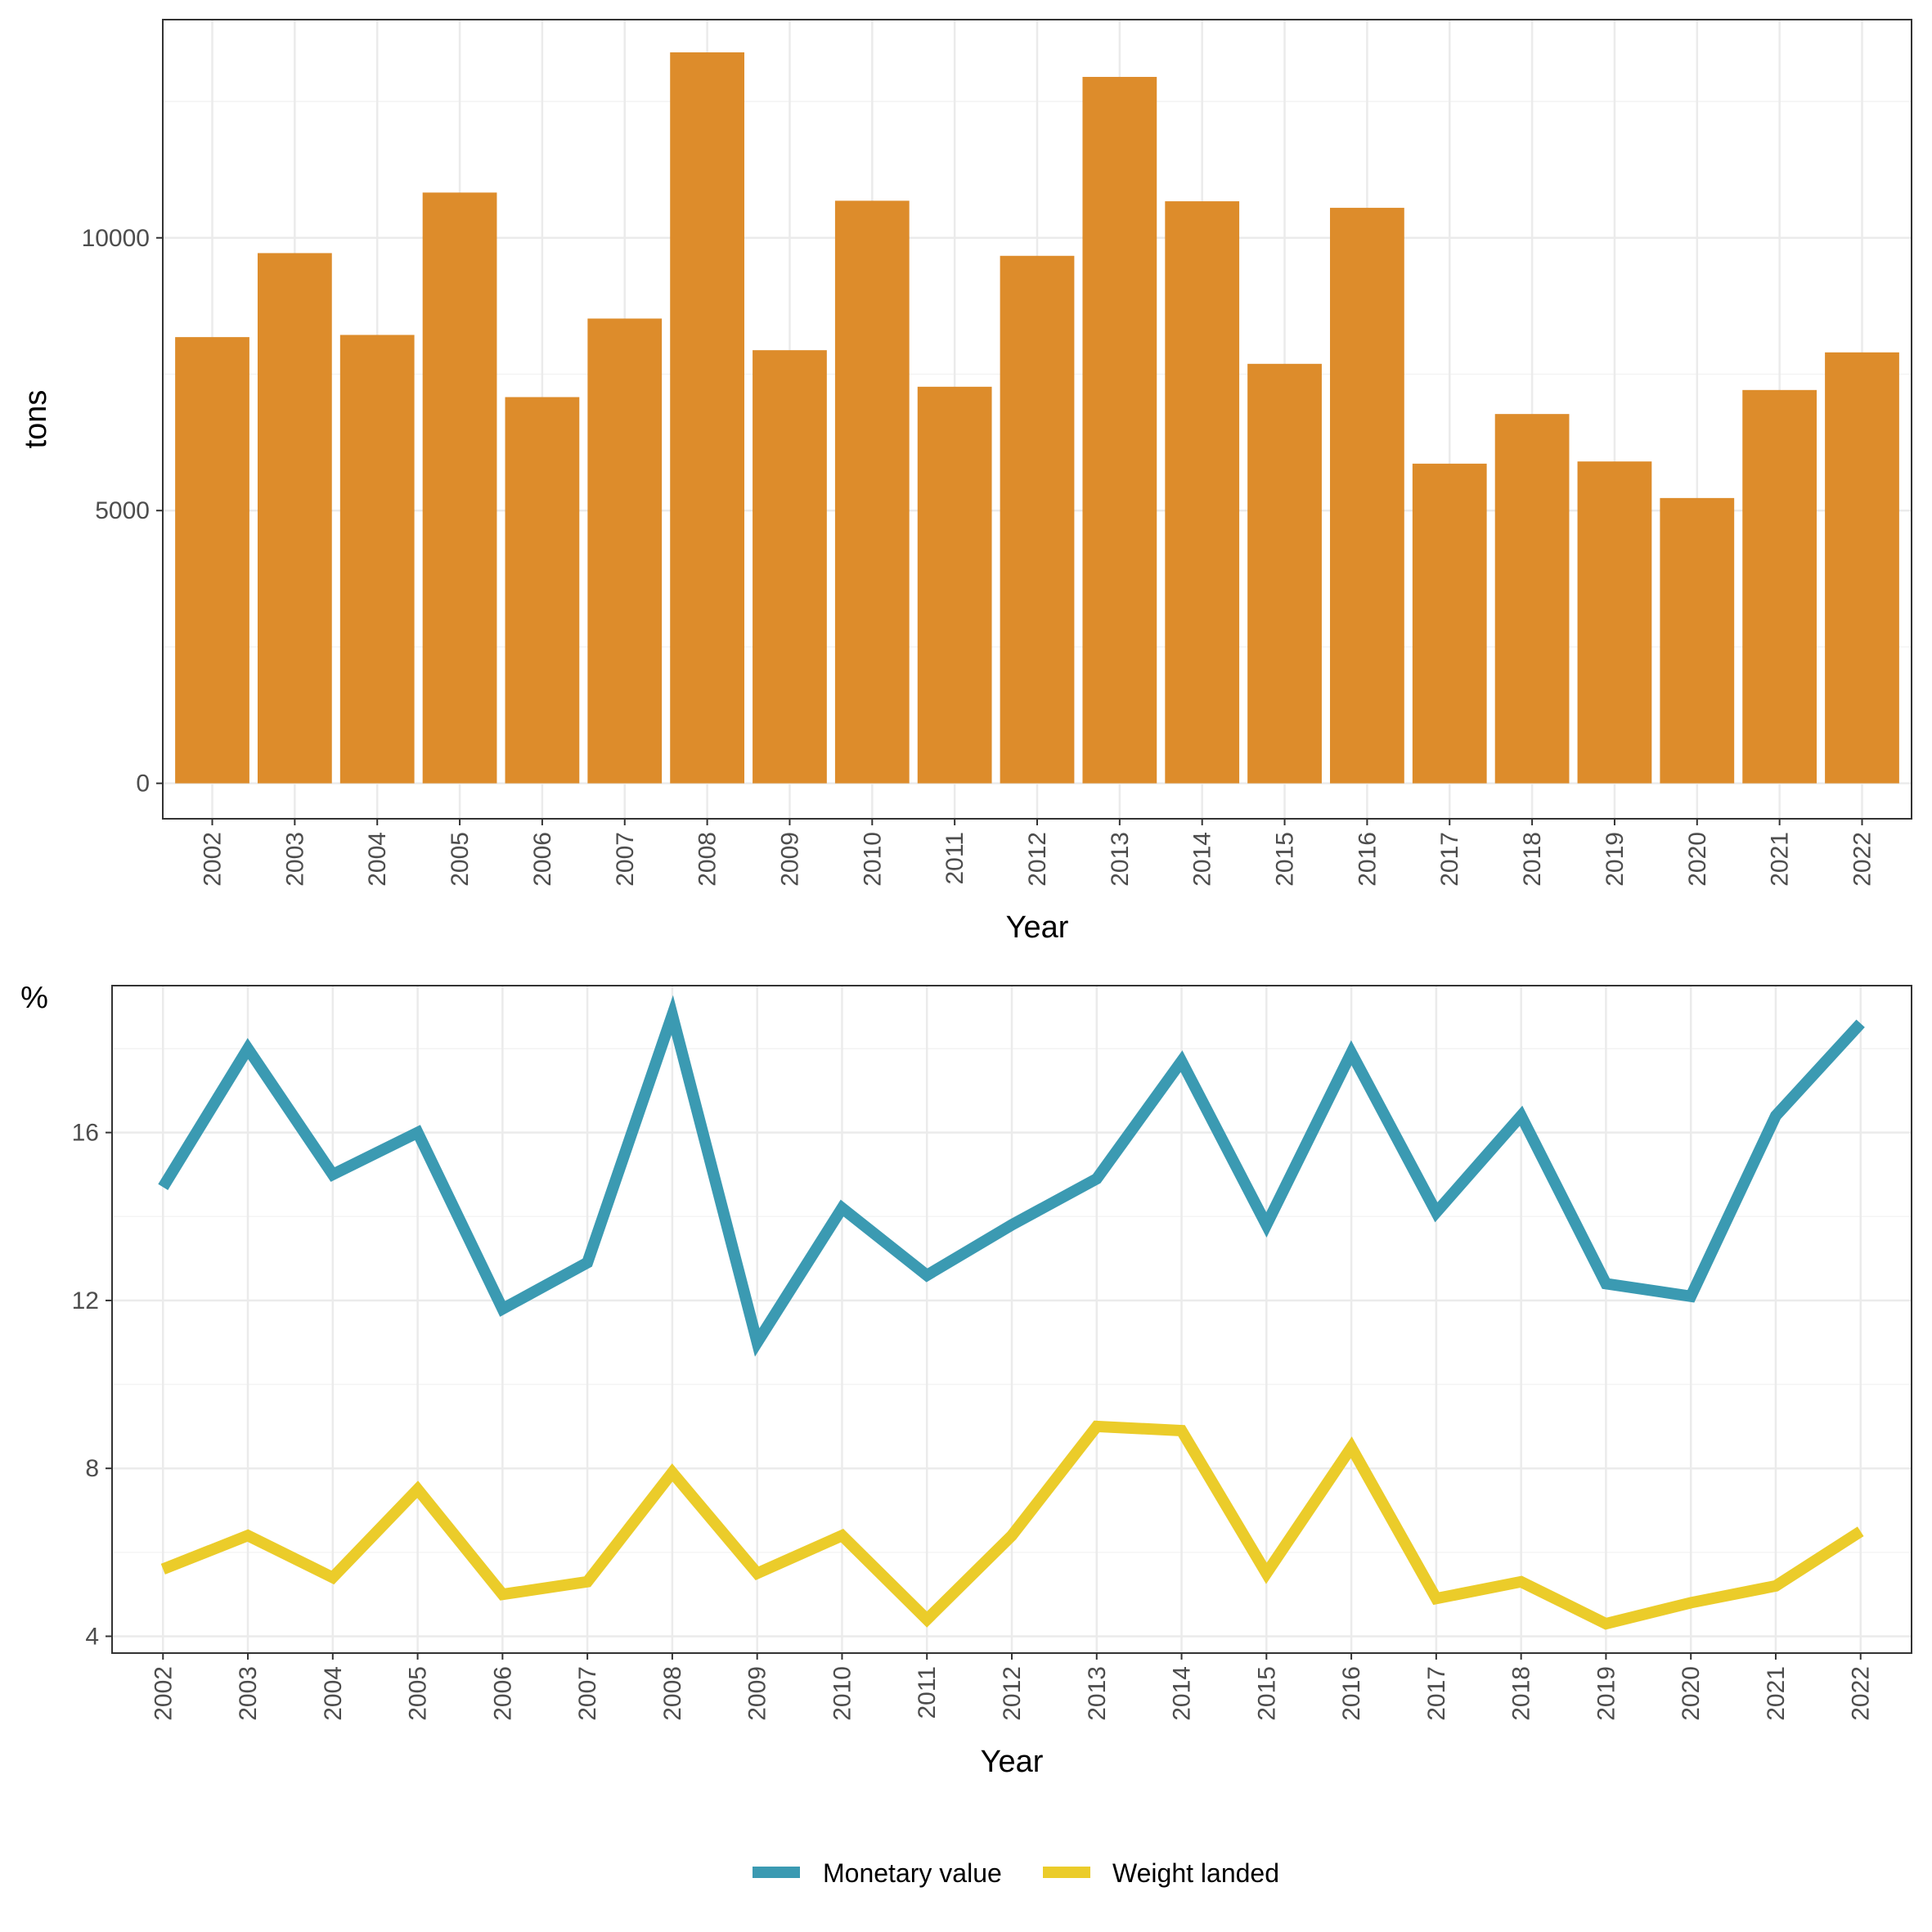  Describe the element at coordinates (954, 585) in the screenshot. I see `bar-2011` at that location.